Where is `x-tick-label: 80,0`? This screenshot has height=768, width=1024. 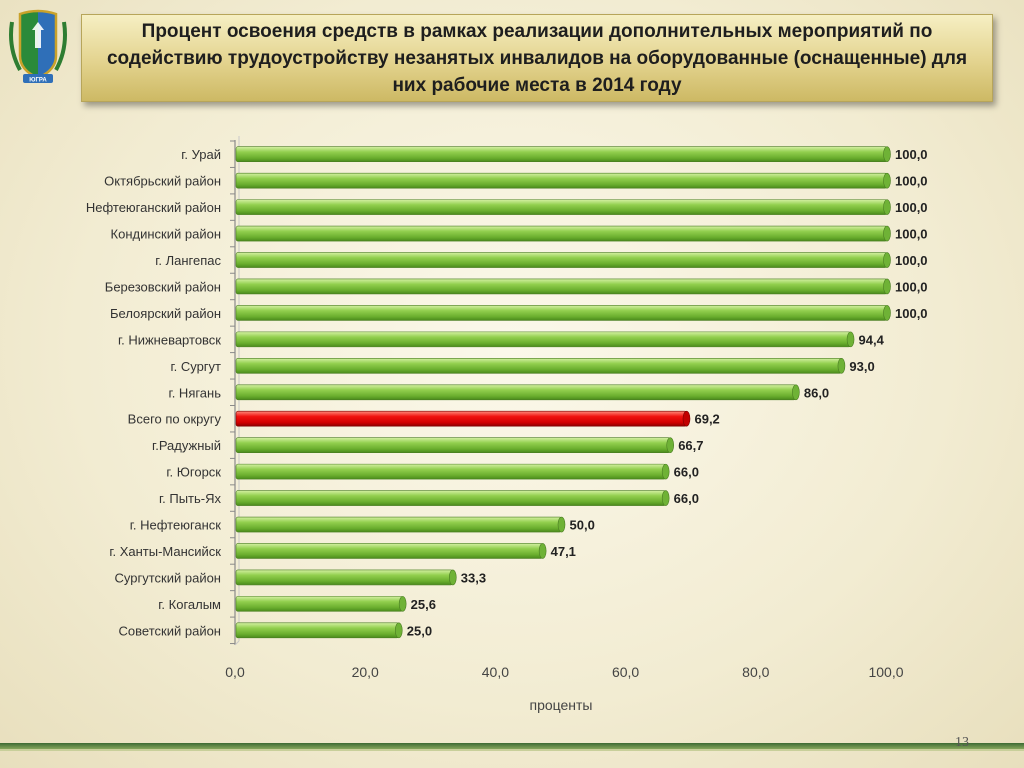 x-tick-label: 80,0 is located at coordinates (755, 672).